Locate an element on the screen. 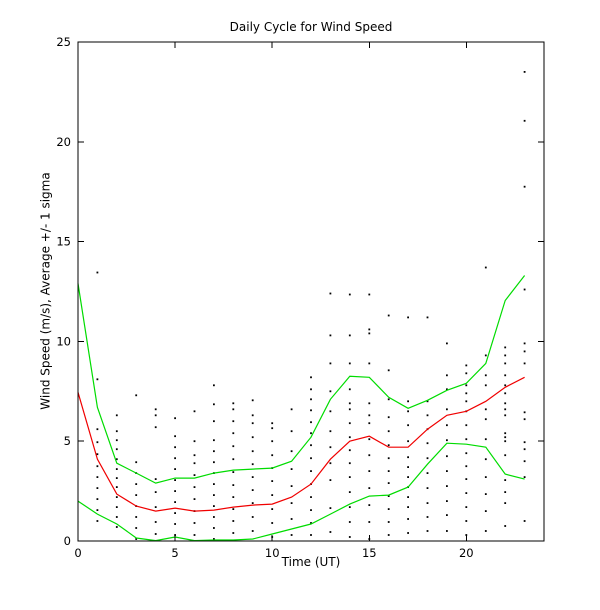 This screenshot has width=600, height=610. chart-title: Daily Cycle for Wind Speed is located at coordinates (311, 27).